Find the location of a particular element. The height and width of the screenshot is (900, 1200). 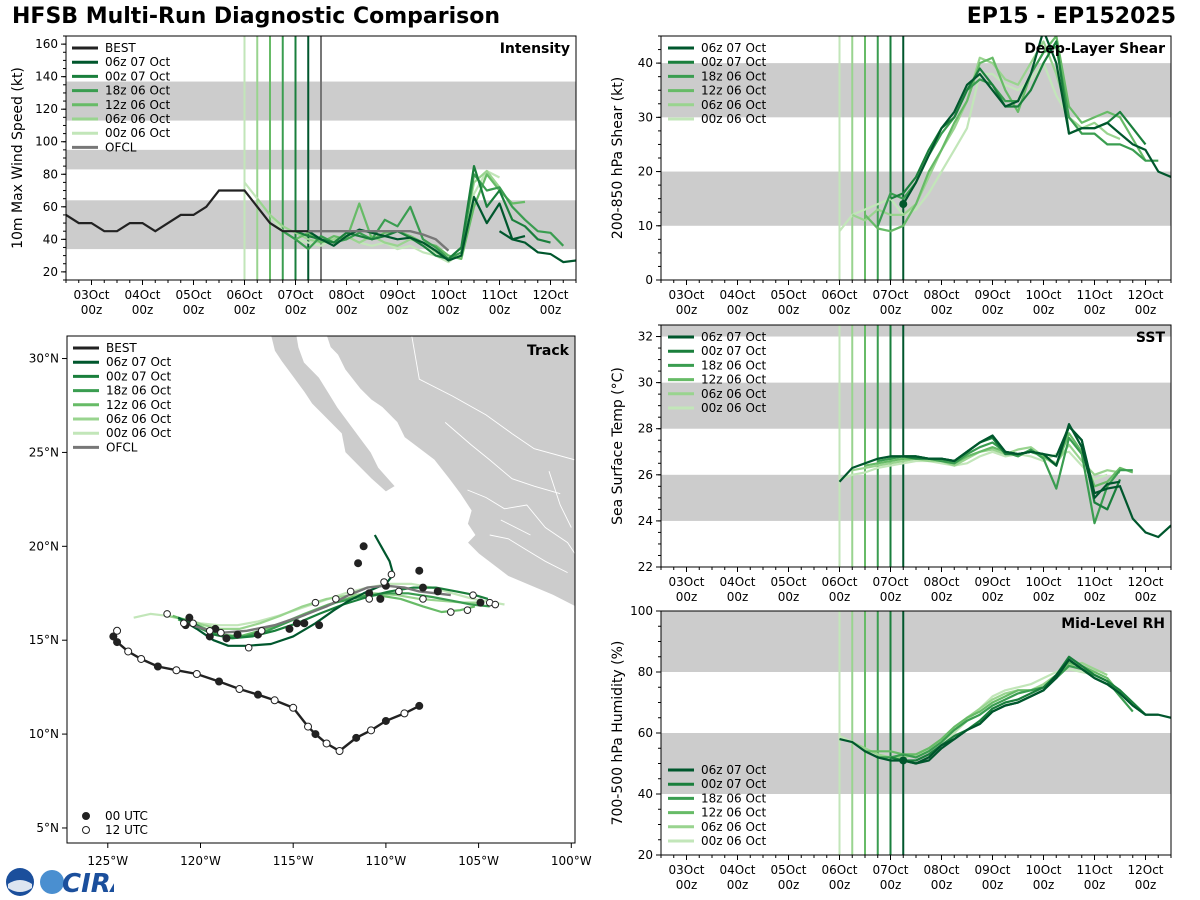

panel-title: Track is located at coordinates (548, 351).